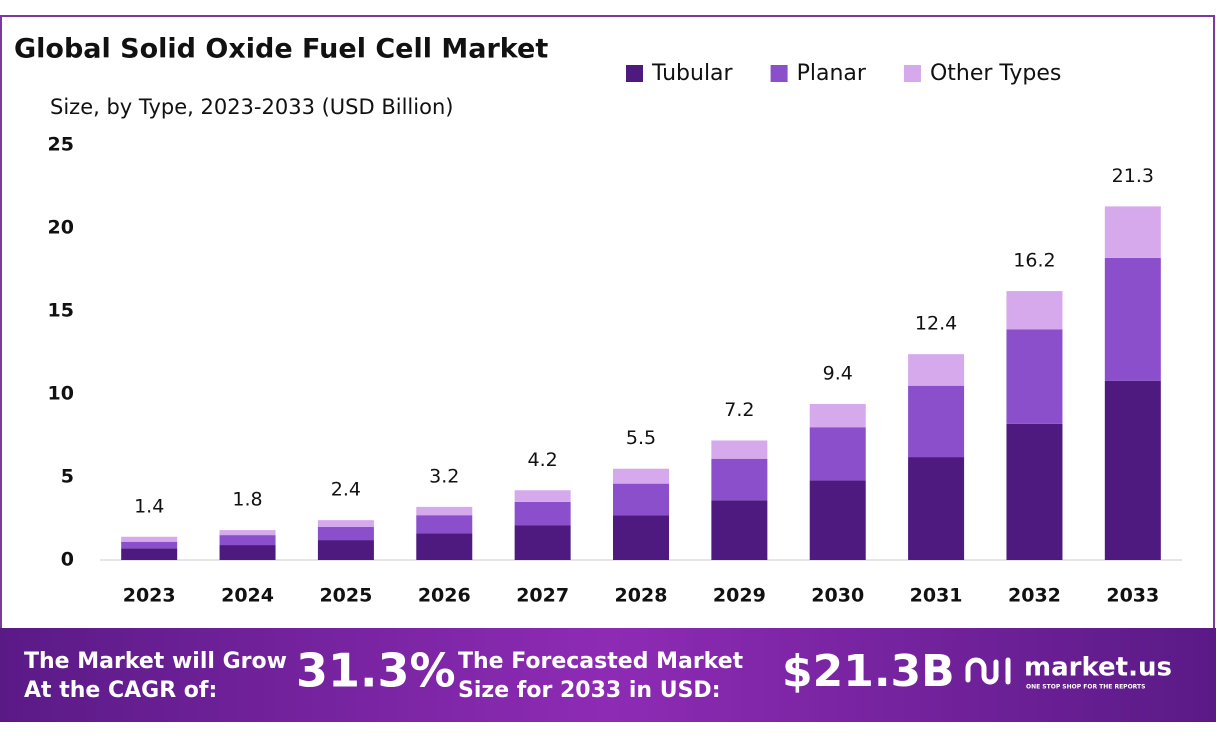  What do you see at coordinates (936, 596) in the screenshot?
I see `x-tick-label: 2031` at bounding box center [936, 596].